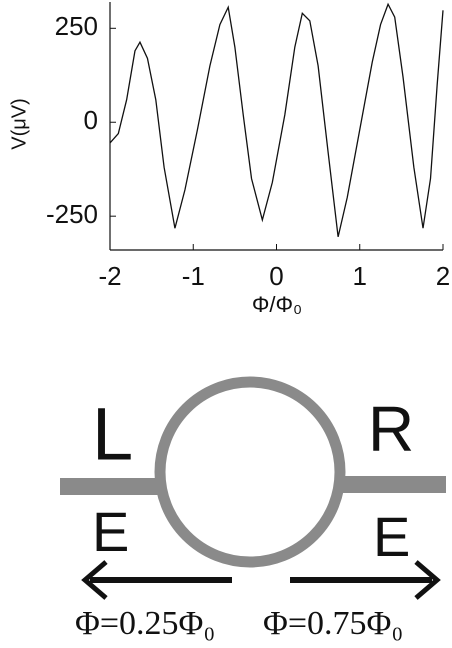 The image size is (452, 648). Describe the element at coordinates (19, 124) in the screenshot. I see `y-axis-label: V(μV)` at that location.